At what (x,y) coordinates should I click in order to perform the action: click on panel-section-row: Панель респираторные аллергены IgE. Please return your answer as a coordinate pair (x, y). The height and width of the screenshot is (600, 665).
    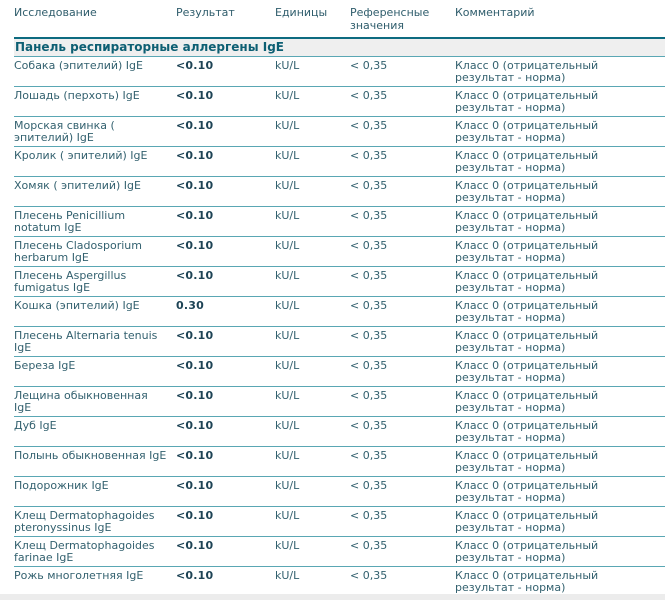
    Looking at the image, I should click on (339, 47).